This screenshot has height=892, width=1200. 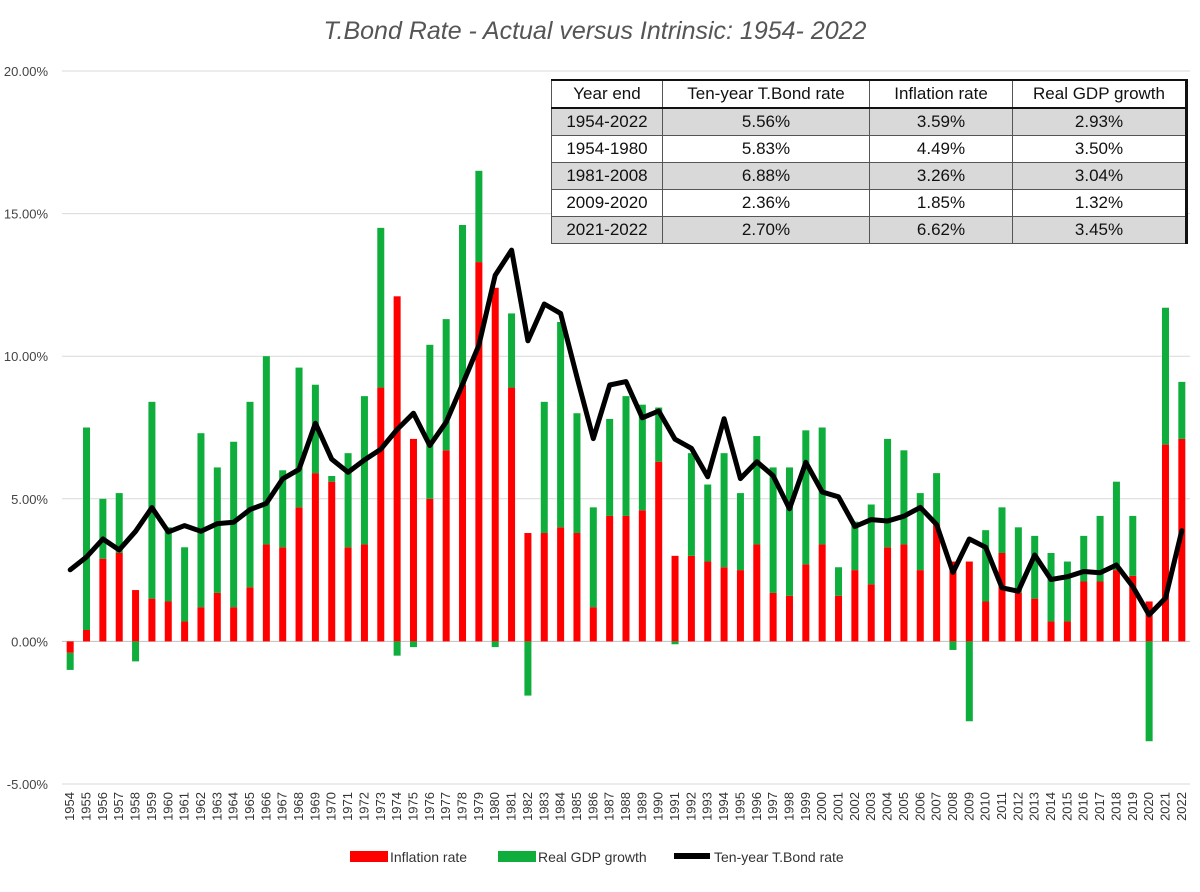 I want to click on x-tick-label: 1990, so click(x=658, y=806).